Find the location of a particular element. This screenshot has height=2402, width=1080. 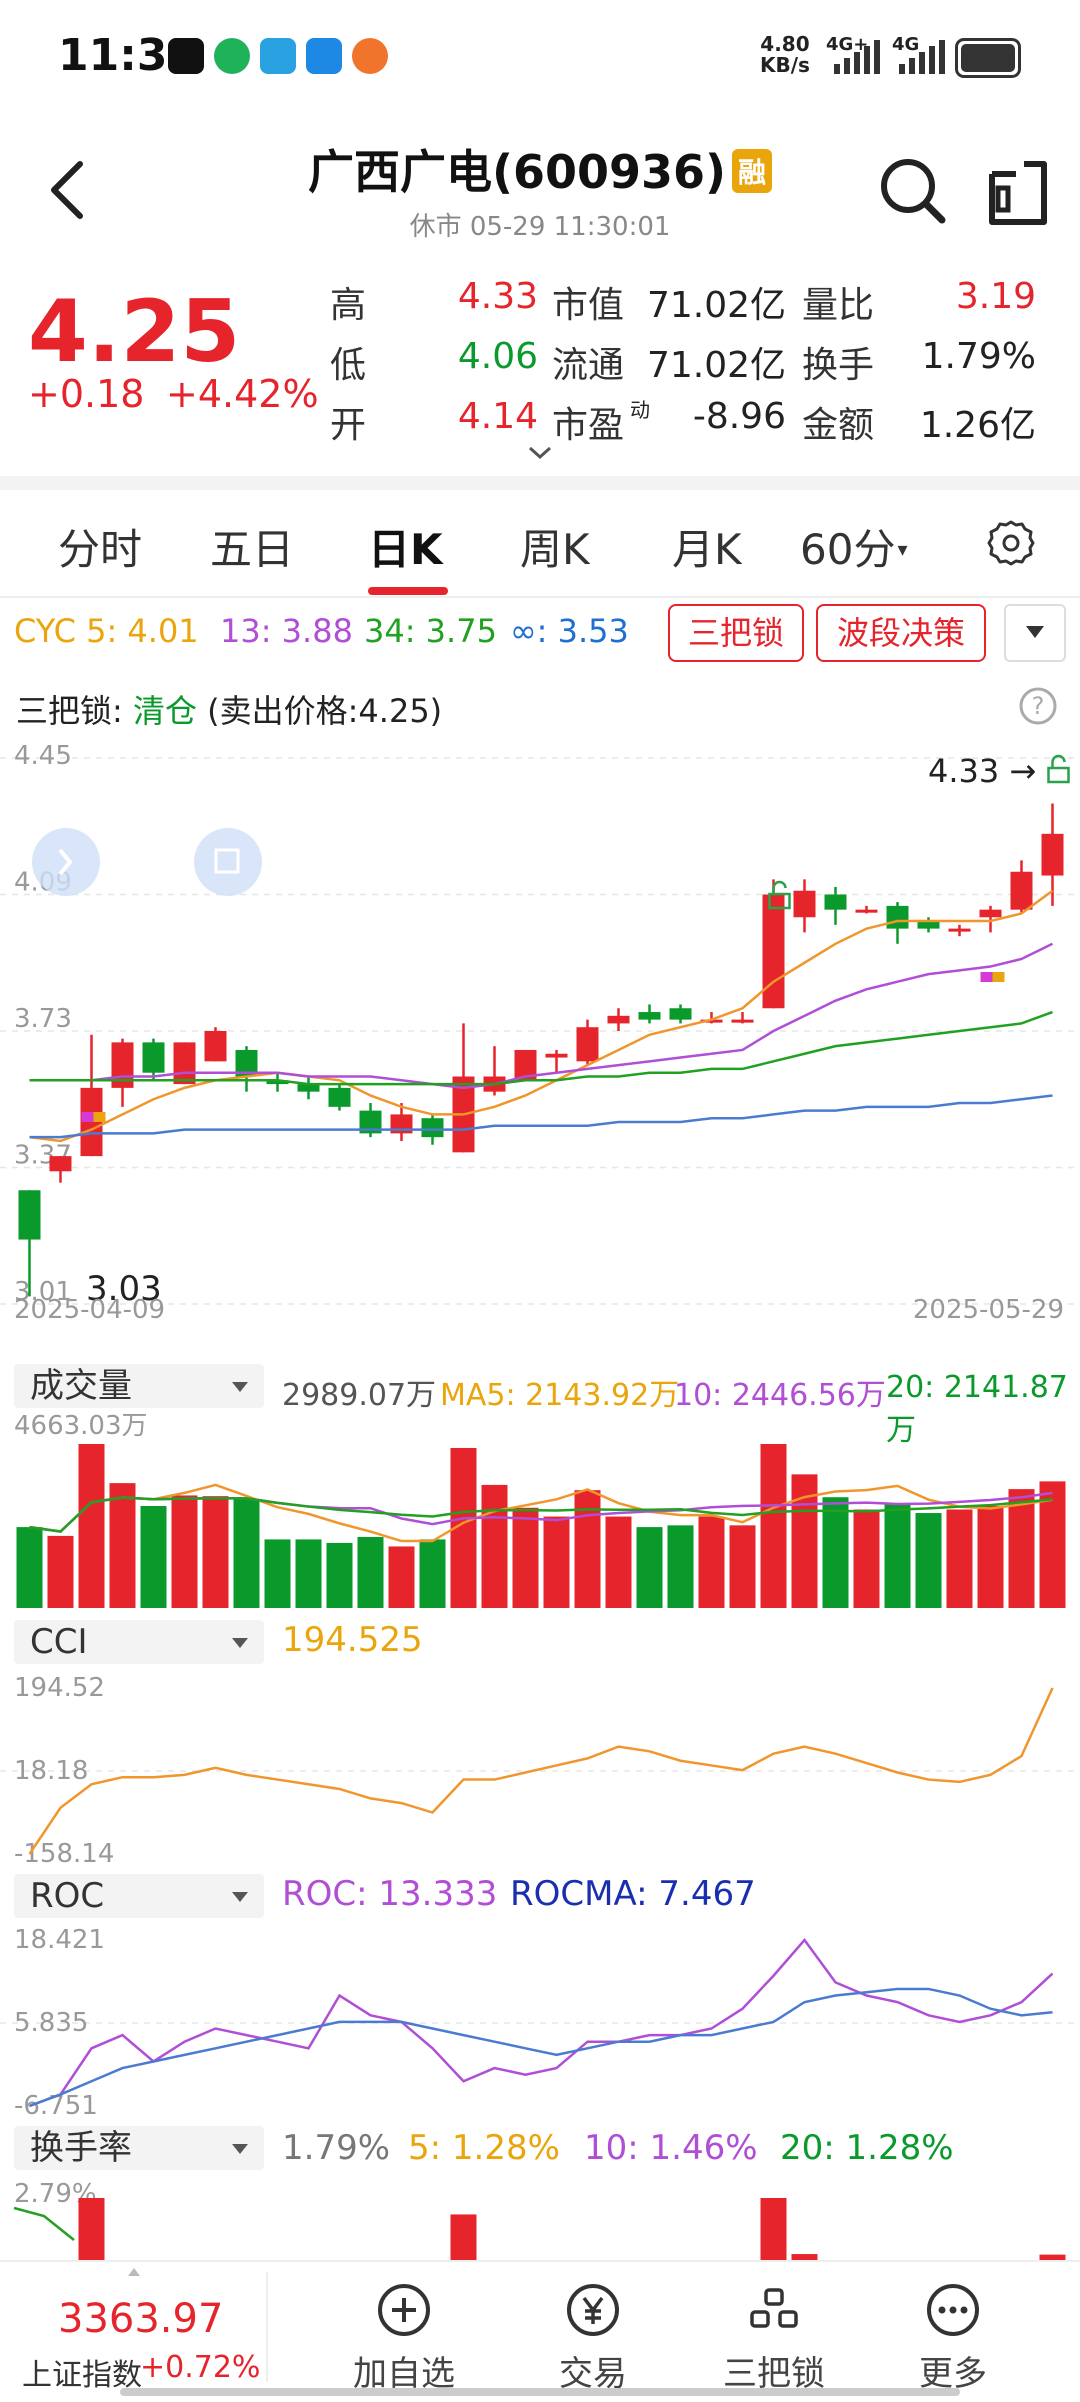

tab-monthly-k: 月K is located at coordinates (707, 549).